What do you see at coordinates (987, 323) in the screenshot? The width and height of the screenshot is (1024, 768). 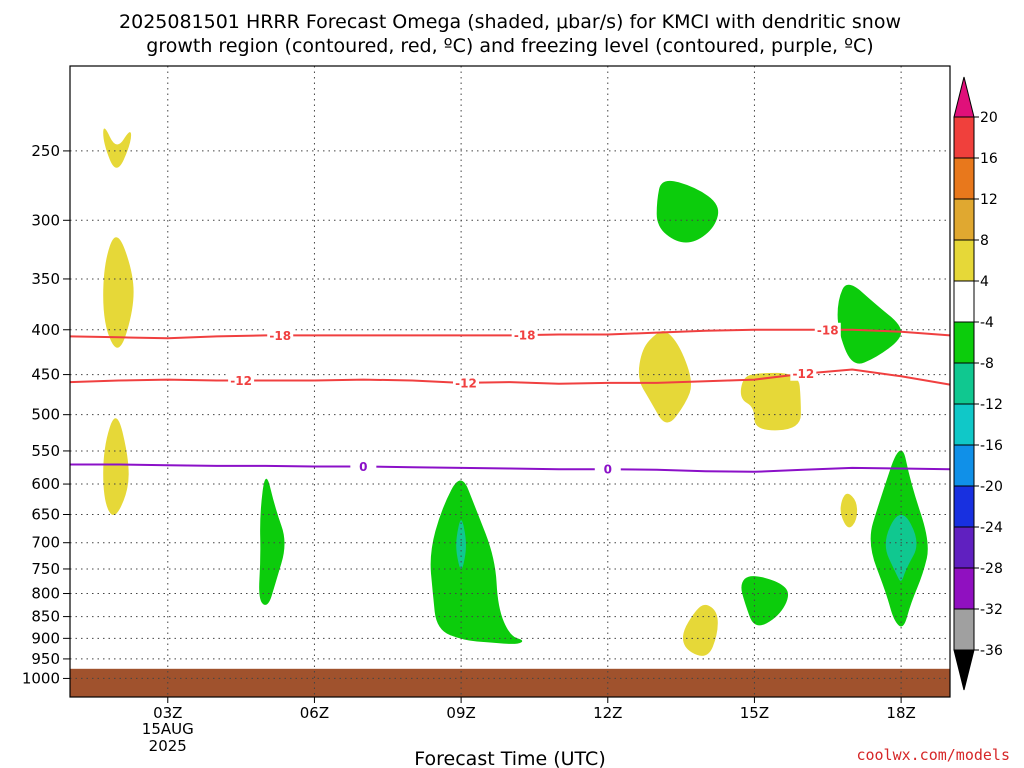 I see `colorbar-label--4: -4` at bounding box center [987, 323].